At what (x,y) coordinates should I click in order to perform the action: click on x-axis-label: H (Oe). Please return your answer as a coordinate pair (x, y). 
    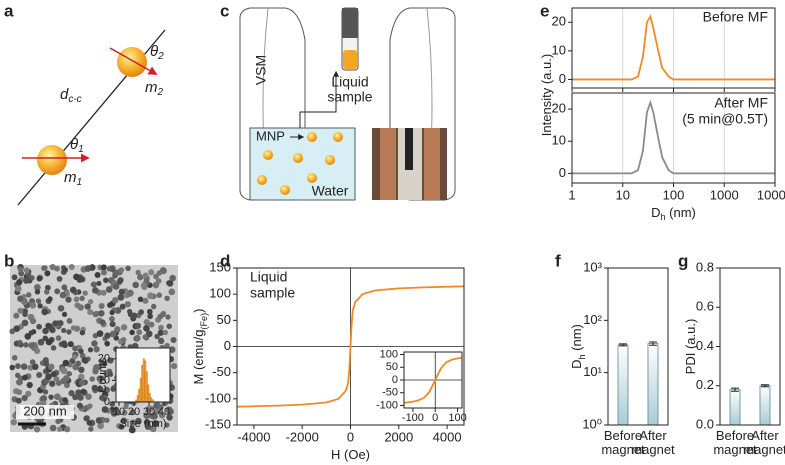
    Looking at the image, I should click on (350, 454).